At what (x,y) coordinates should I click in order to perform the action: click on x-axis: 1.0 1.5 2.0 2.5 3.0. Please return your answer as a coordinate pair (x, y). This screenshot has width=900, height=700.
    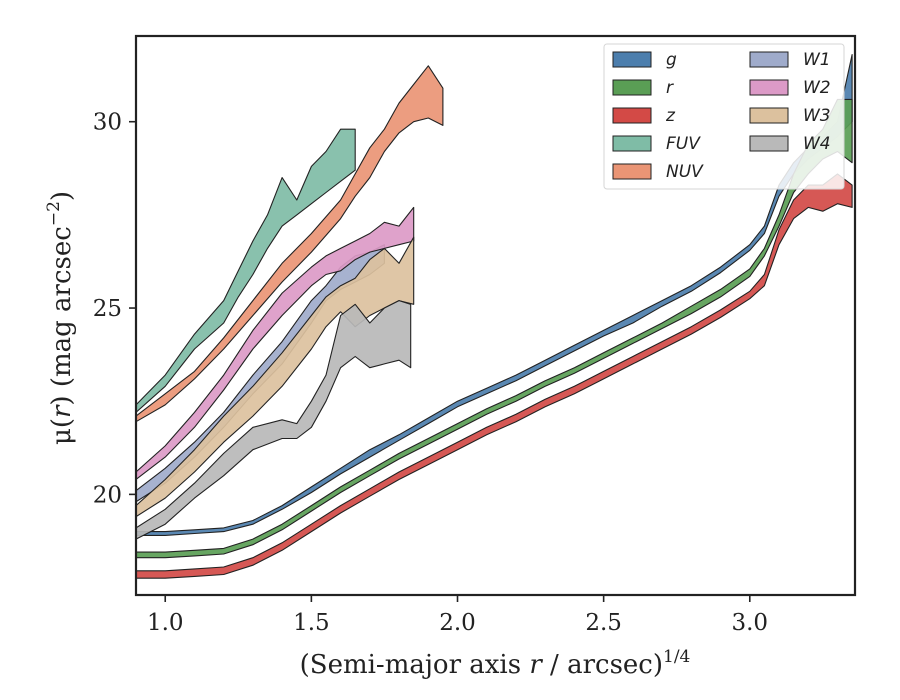
    Looking at the image, I should click on (457, 615).